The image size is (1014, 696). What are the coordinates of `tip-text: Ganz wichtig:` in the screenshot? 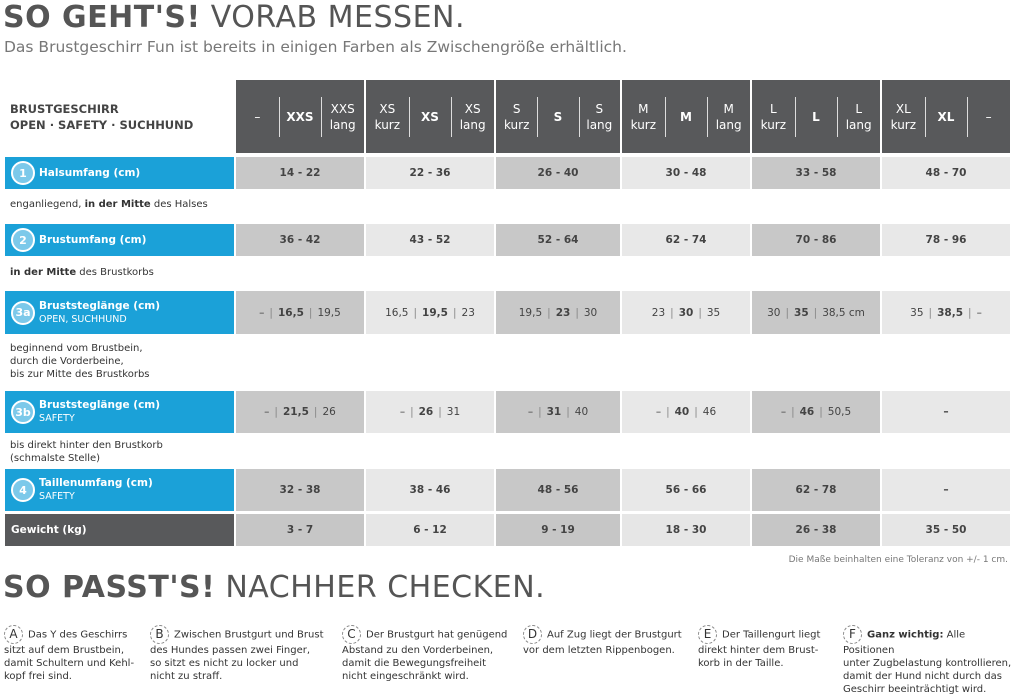 It's located at (905, 635).